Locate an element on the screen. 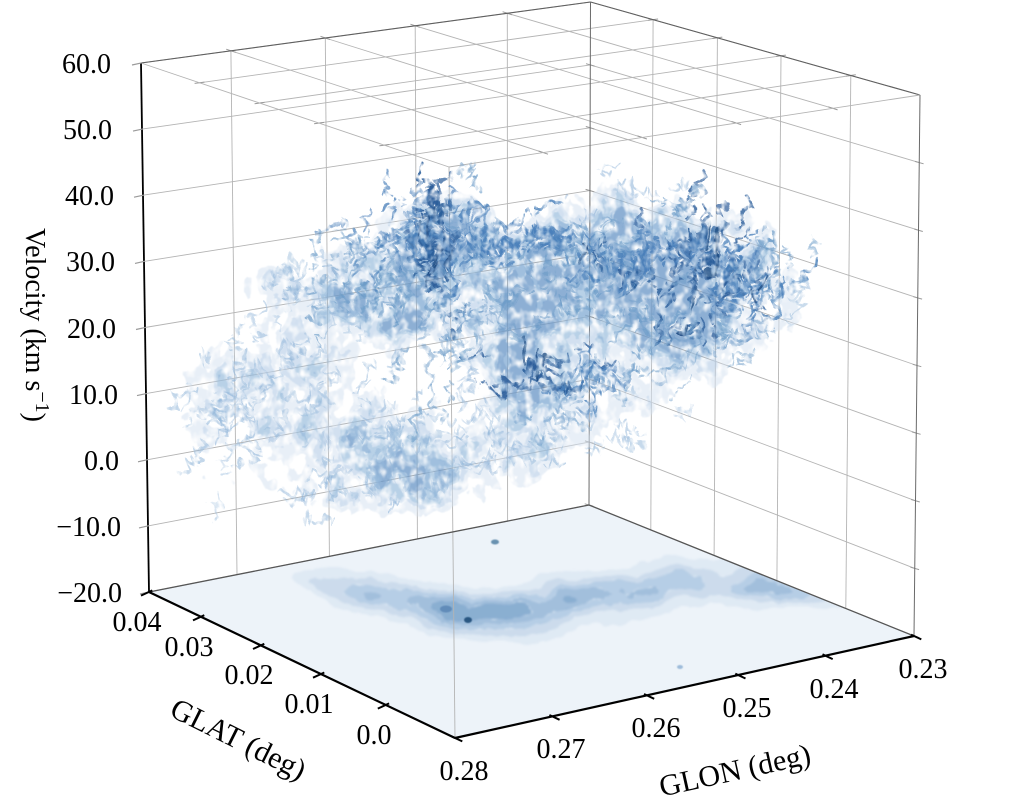 The image size is (1024, 809). svg-text: −20.0 is located at coordinates (89, 593).